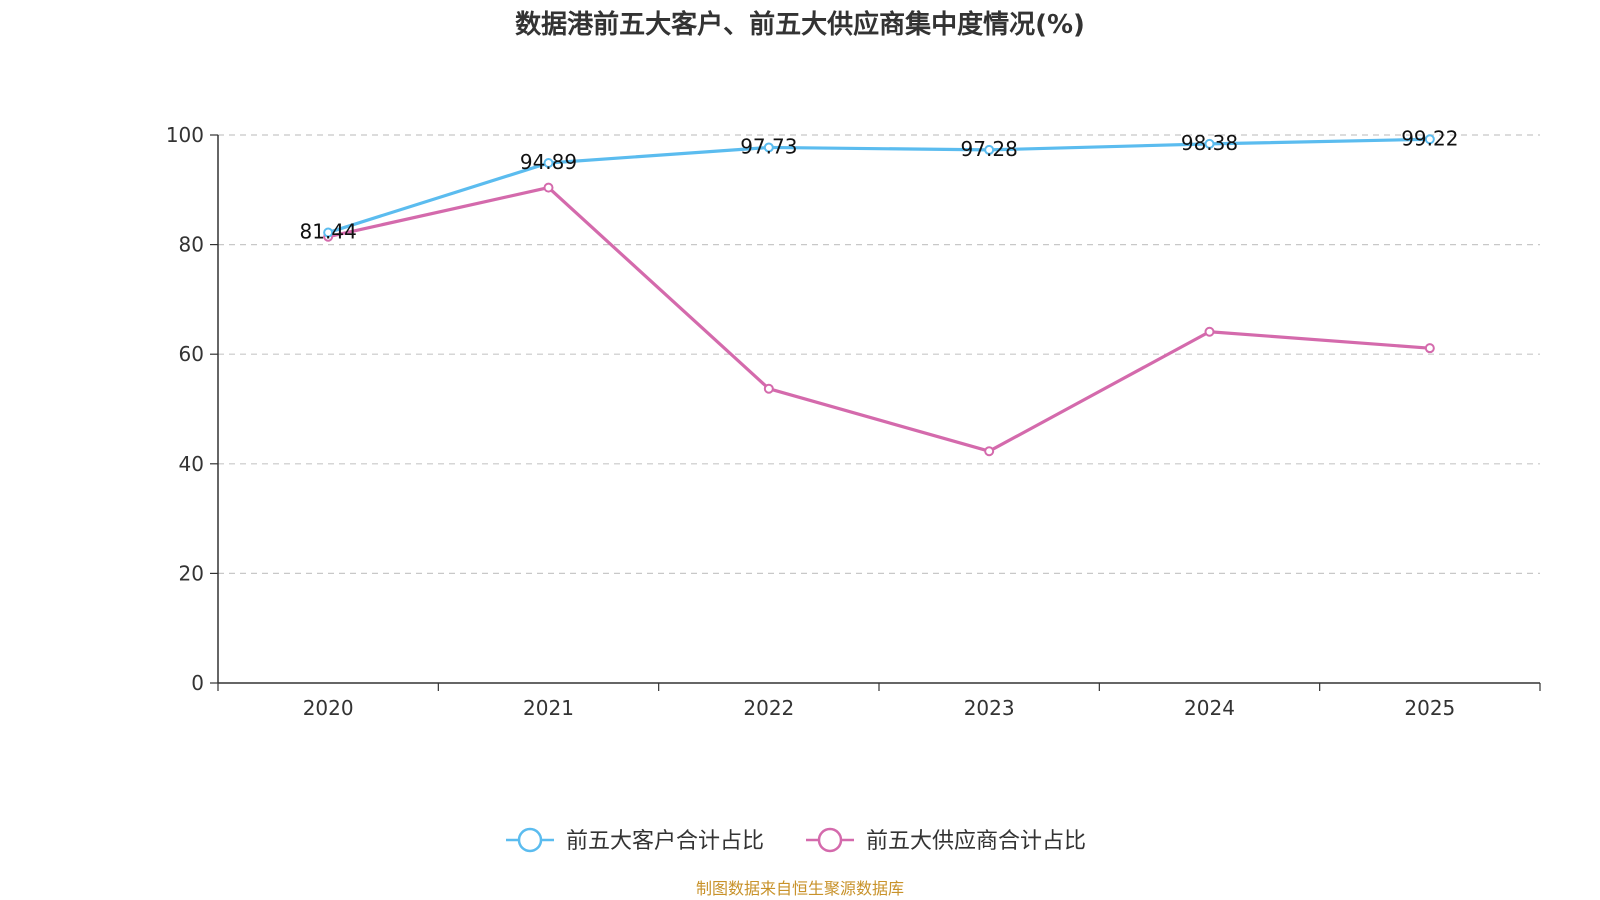 The height and width of the screenshot is (900, 1600). What do you see at coordinates (191, 464) in the screenshot?
I see `y-tick-label: 40` at bounding box center [191, 464].